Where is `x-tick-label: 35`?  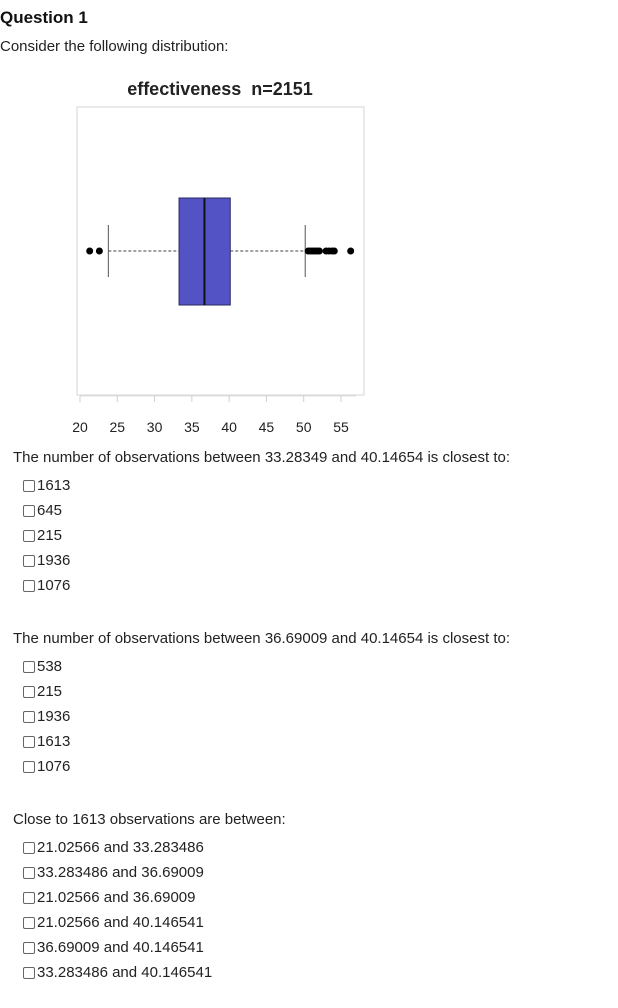
x-tick-label: 35 is located at coordinates (192, 427).